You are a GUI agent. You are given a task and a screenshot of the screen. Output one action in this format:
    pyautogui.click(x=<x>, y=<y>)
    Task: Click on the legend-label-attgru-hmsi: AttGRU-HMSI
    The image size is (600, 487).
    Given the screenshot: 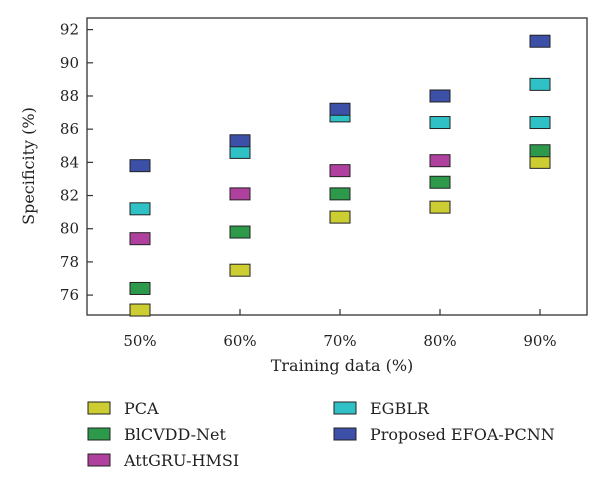 What is the action you would take?
    pyautogui.click(x=181, y=460)
    